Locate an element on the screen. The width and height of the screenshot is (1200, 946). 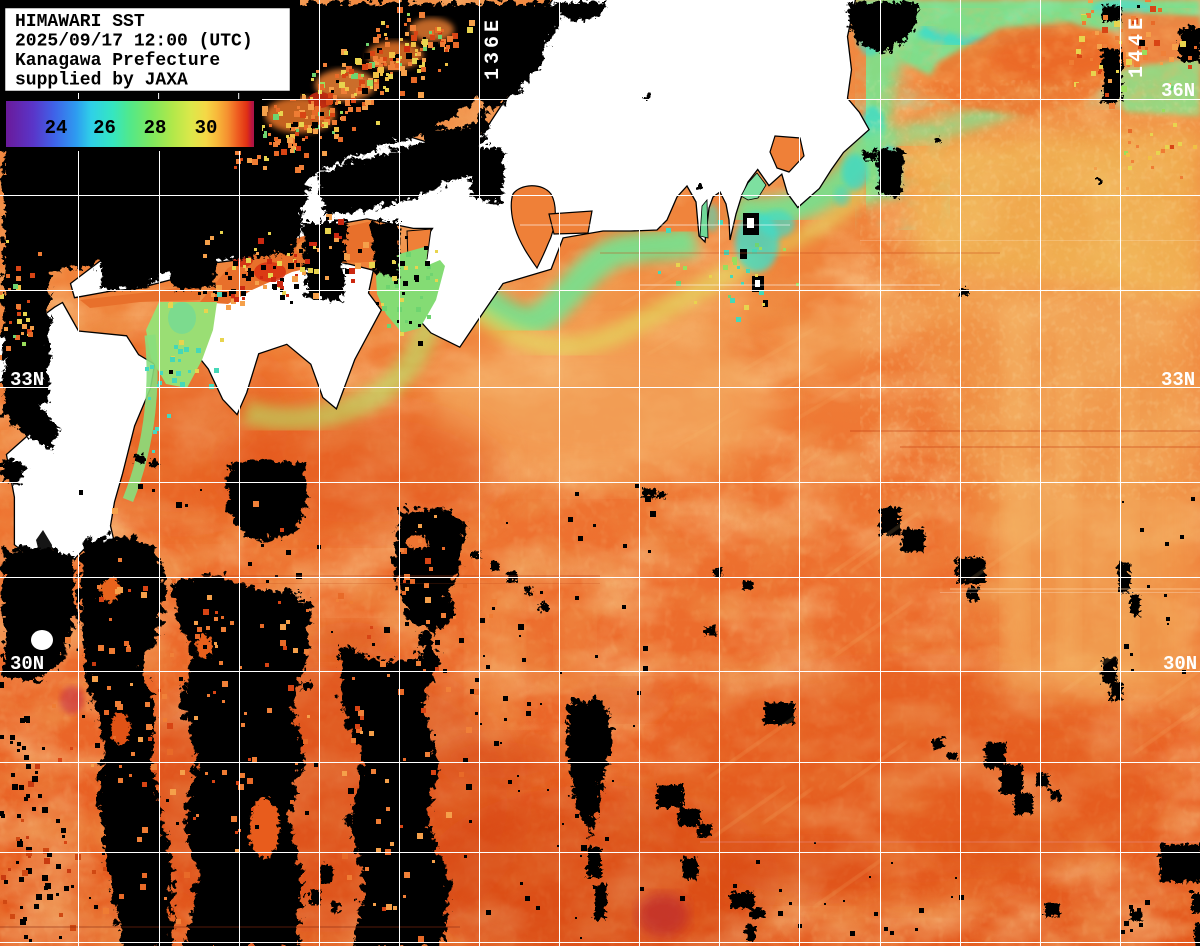
svg-text: 2025/09/17 12:00 (UTC) is located at coordinates (134, 42).